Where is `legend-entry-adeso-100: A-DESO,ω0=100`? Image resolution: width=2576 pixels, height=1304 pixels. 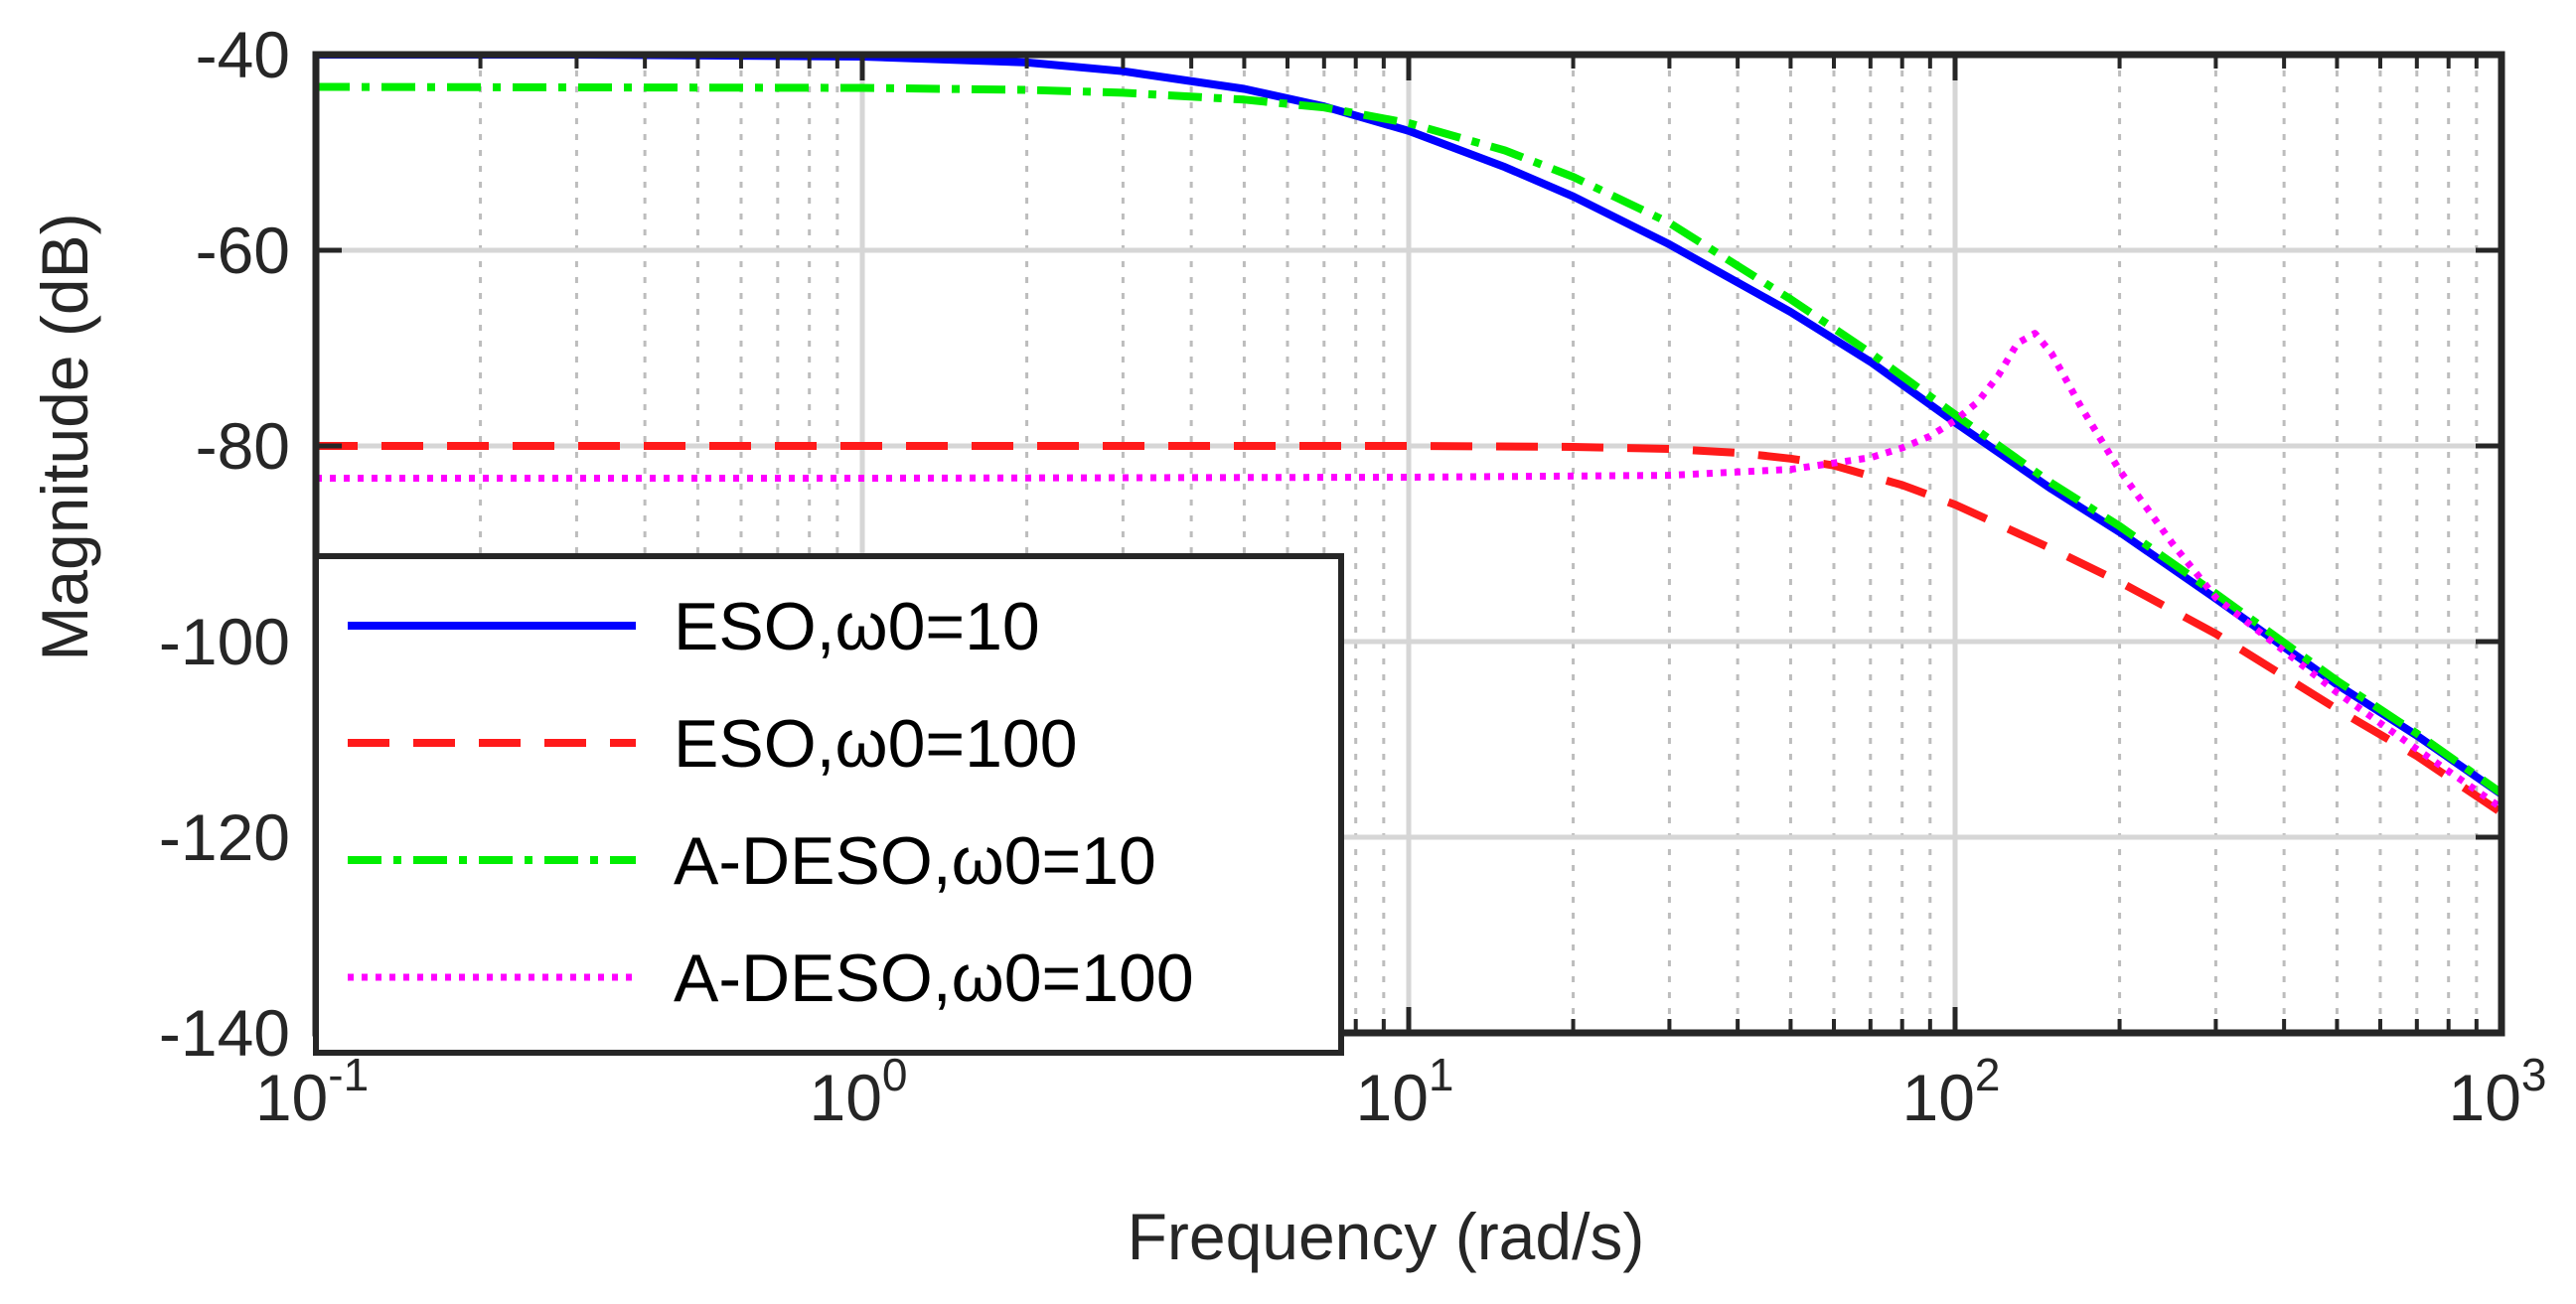
legend-entry-adeso-100: A-DESO,ω0=100 is located at coordinates (771, 978).